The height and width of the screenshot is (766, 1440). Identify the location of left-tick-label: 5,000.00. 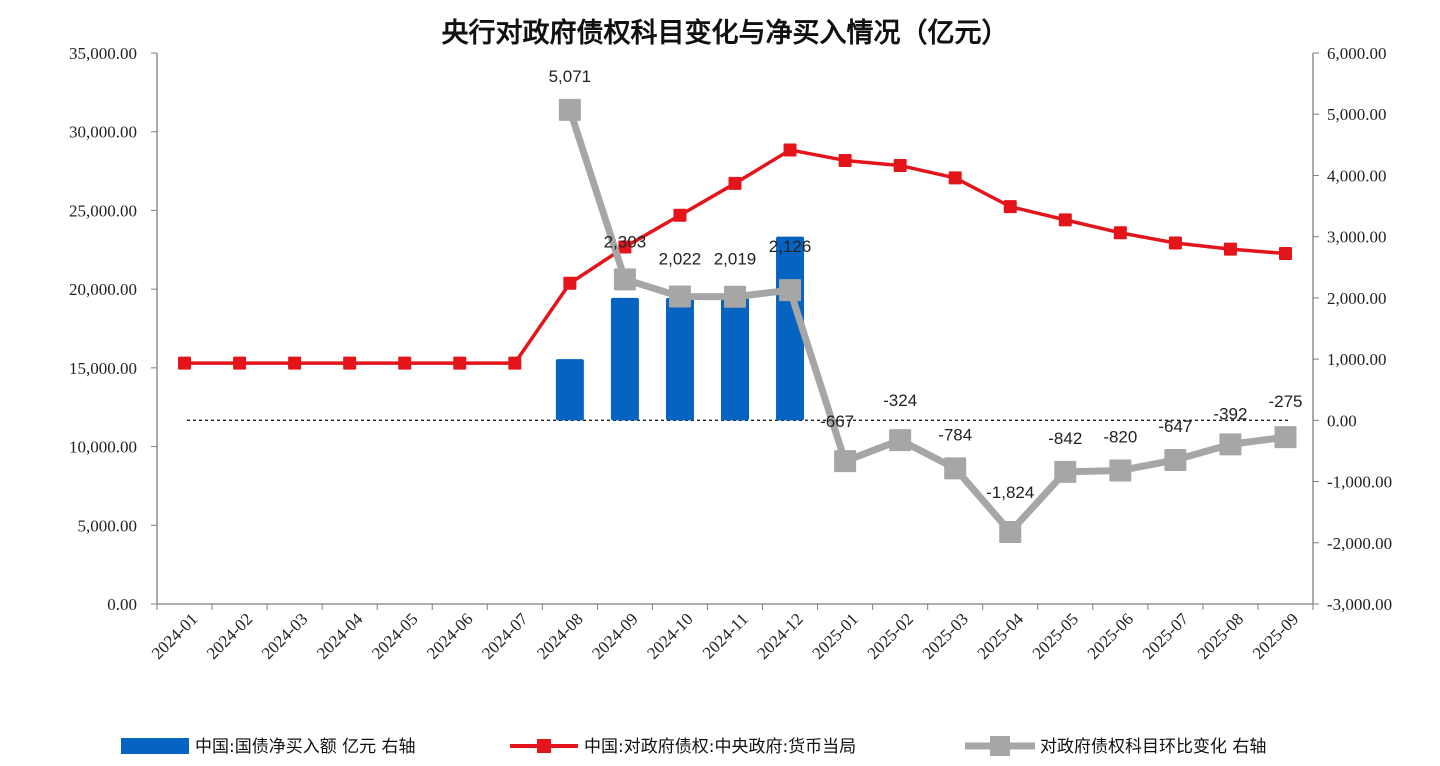
(108, 525).